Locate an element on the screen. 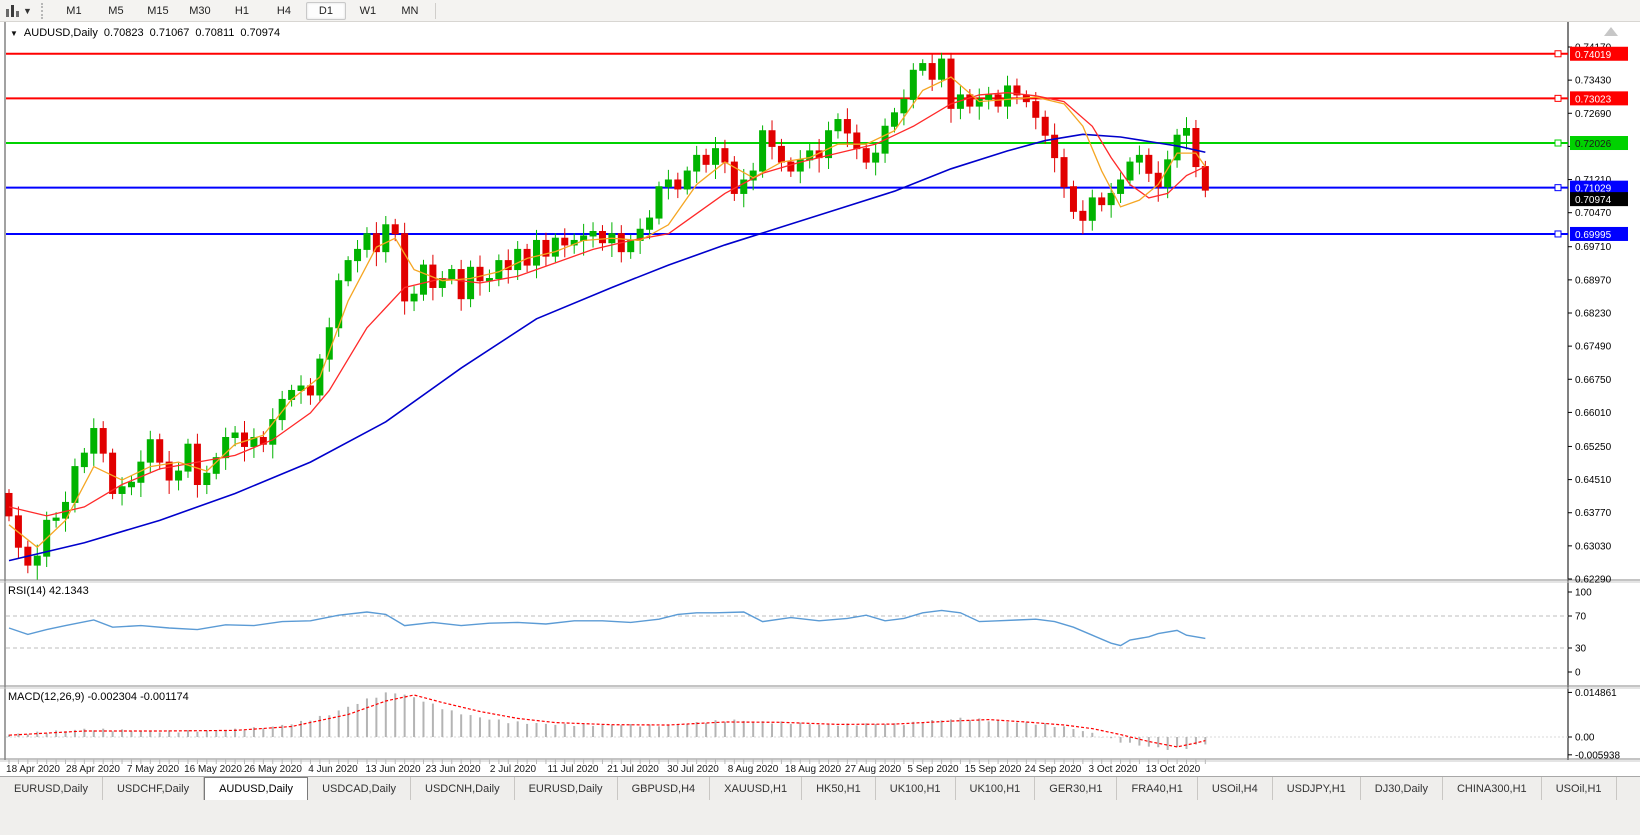 The image size is (1640, 835). svg-text: 0.70974 is located at coordinates (1593, 200).